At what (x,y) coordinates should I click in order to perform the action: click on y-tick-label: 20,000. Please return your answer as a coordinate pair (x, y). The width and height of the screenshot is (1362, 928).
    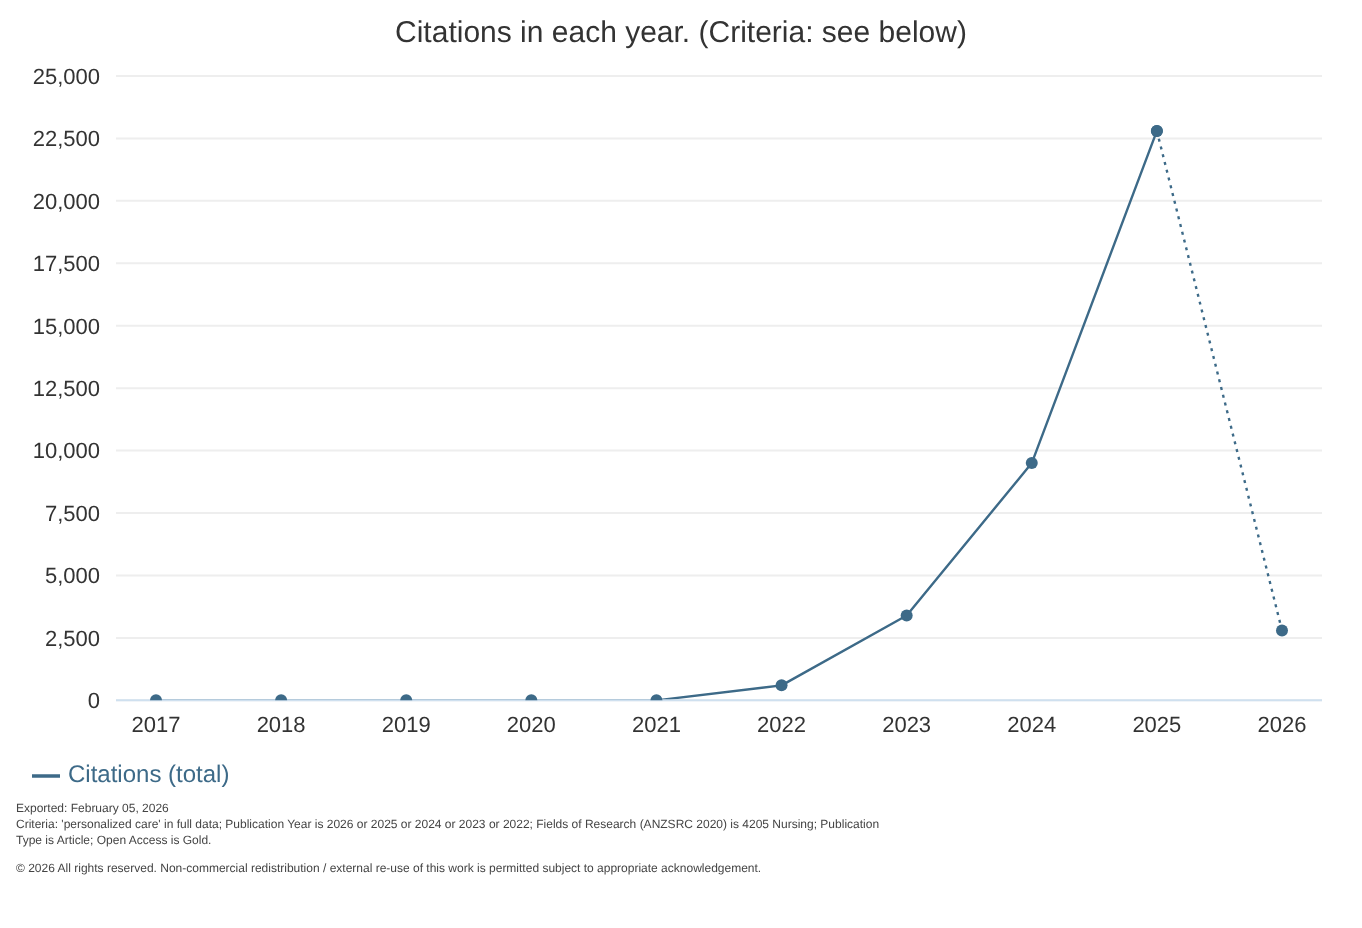
    Looking at the image, I should click on (66, 202).